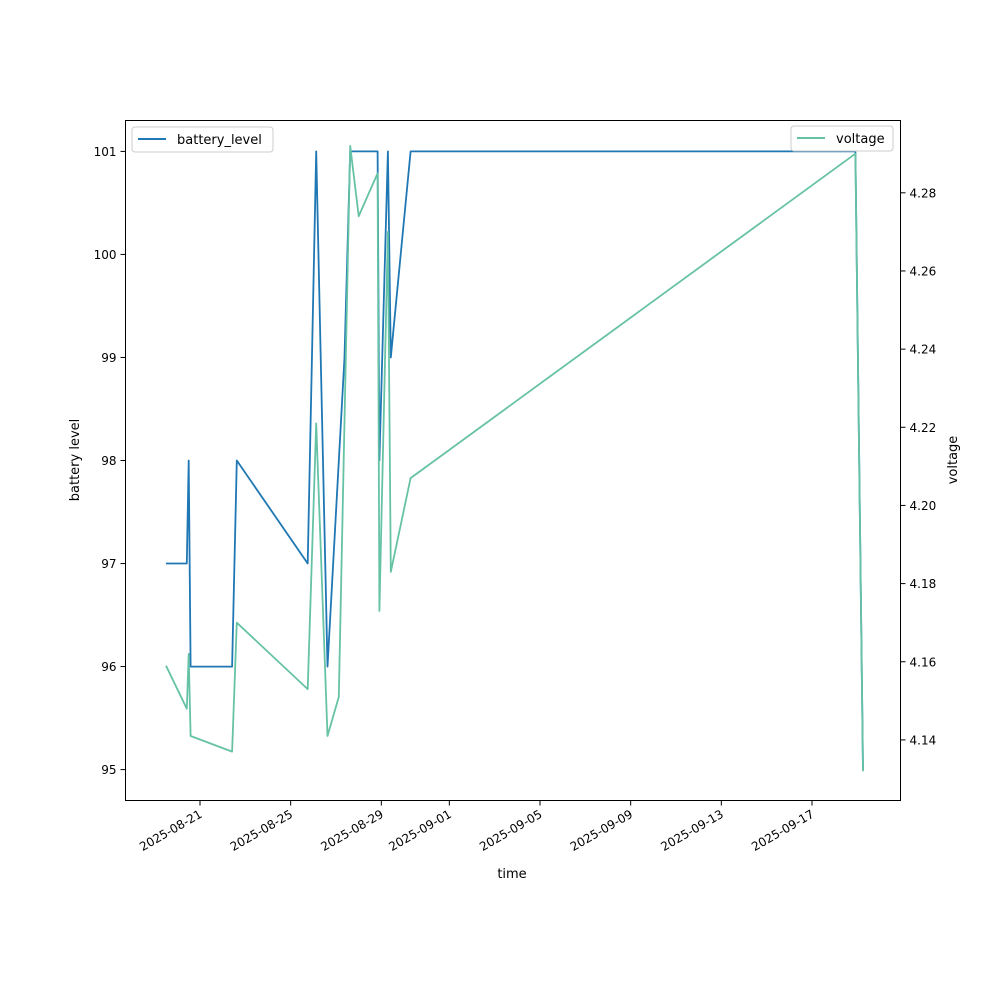 The width and height of the screenshot is (1000, 1000). What do you see at coordinates (351, 830) in the screenshot?
I see `x-tick-label: 2025-08-29` at bounding box center [351, 830].